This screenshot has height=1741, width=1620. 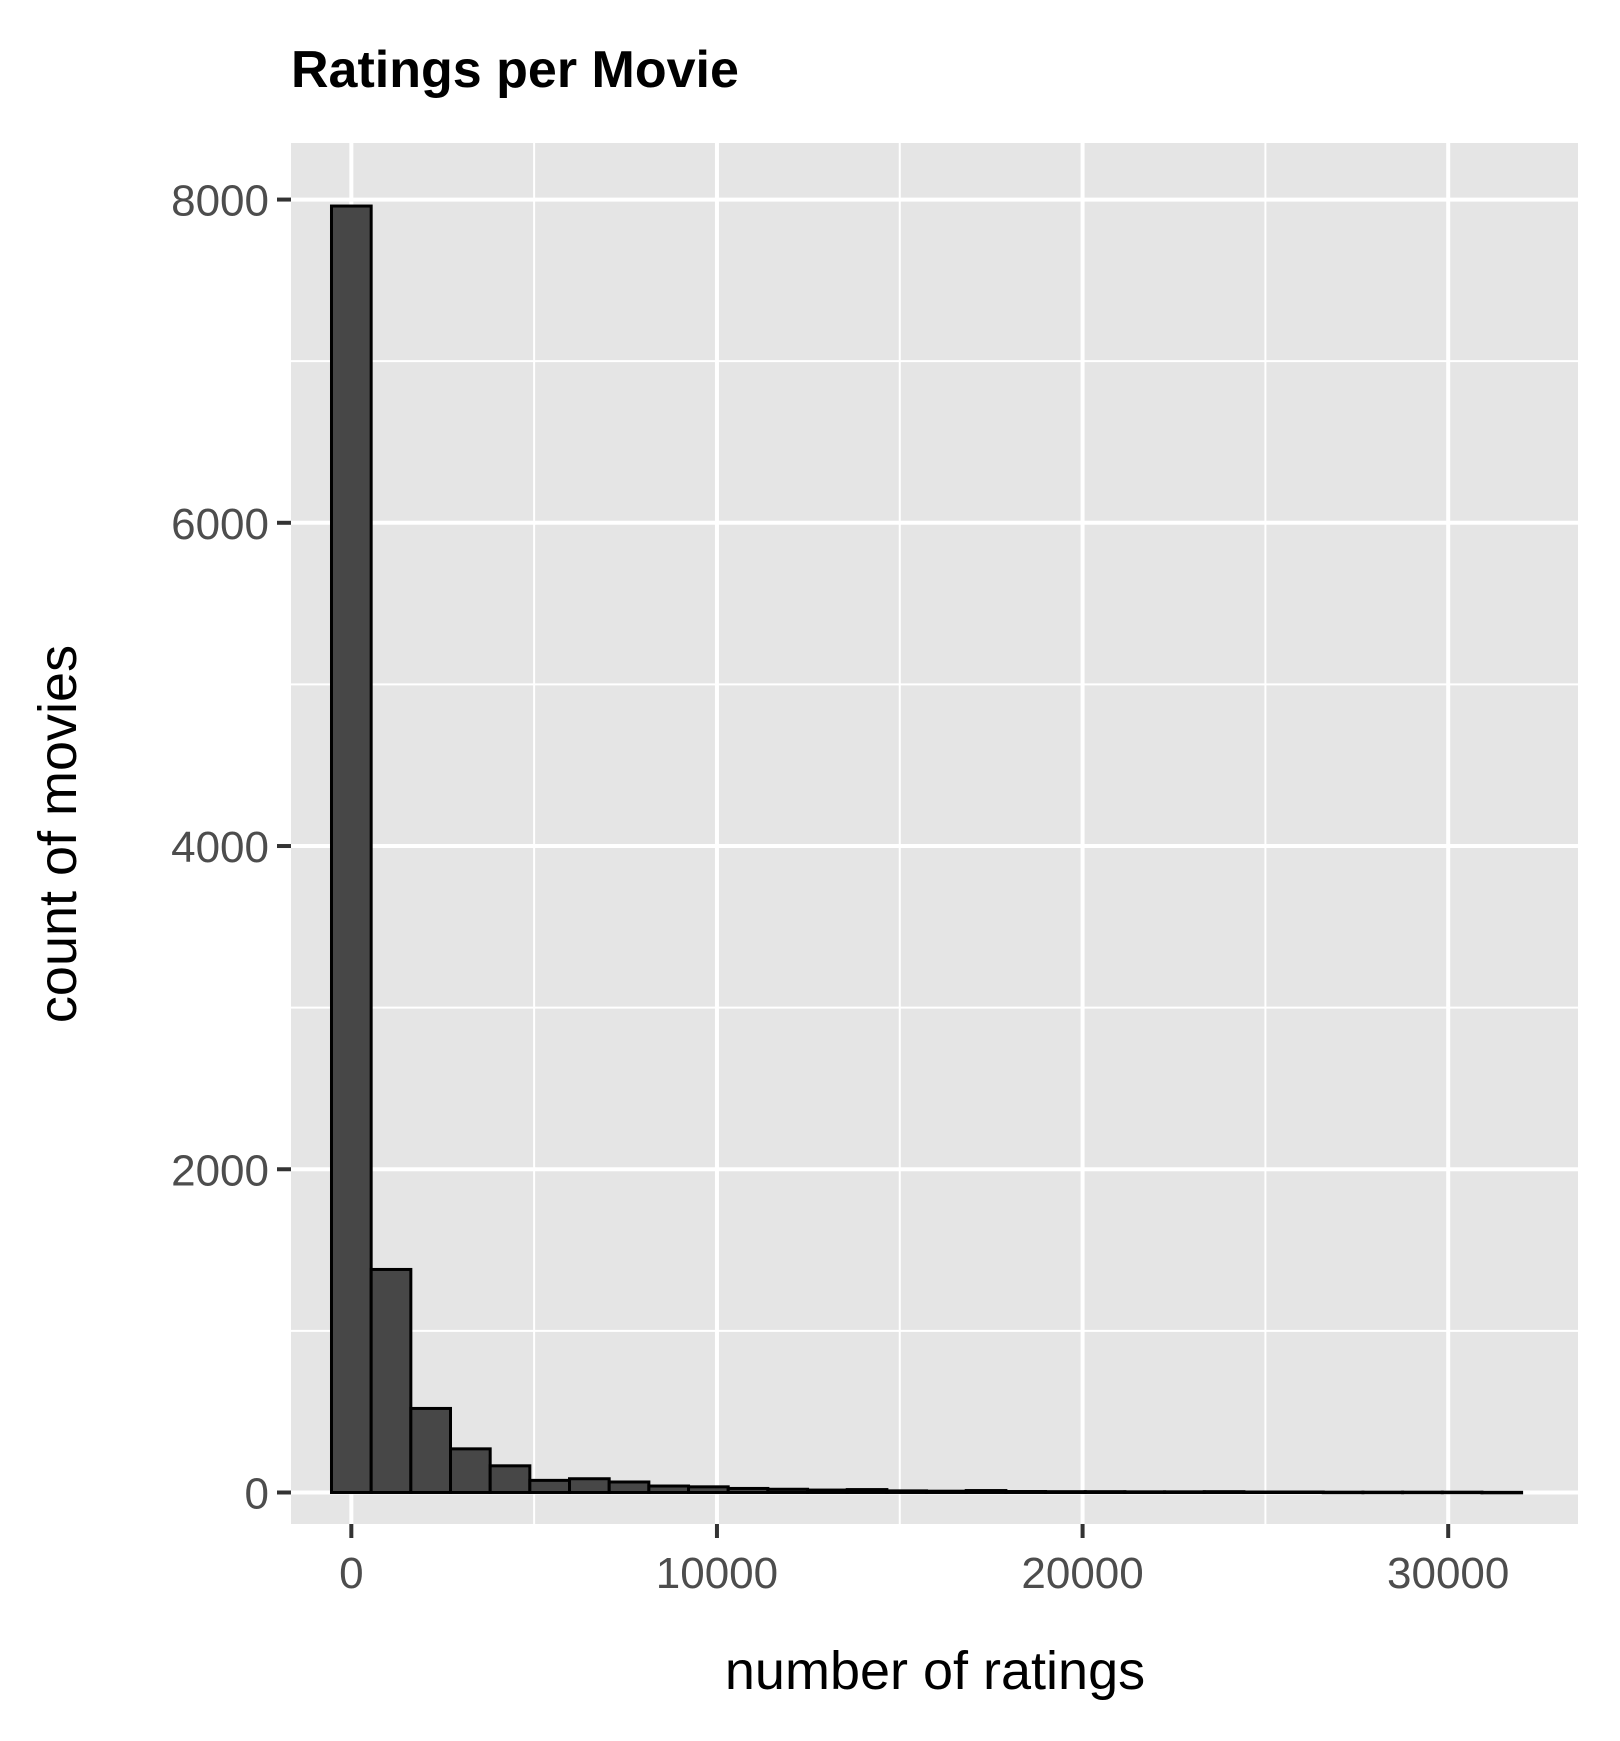 What do you see at coordinates (257, 1493) in the screenshot?
I see `y-tick-label: 0` at bounding box center [257, 1493].